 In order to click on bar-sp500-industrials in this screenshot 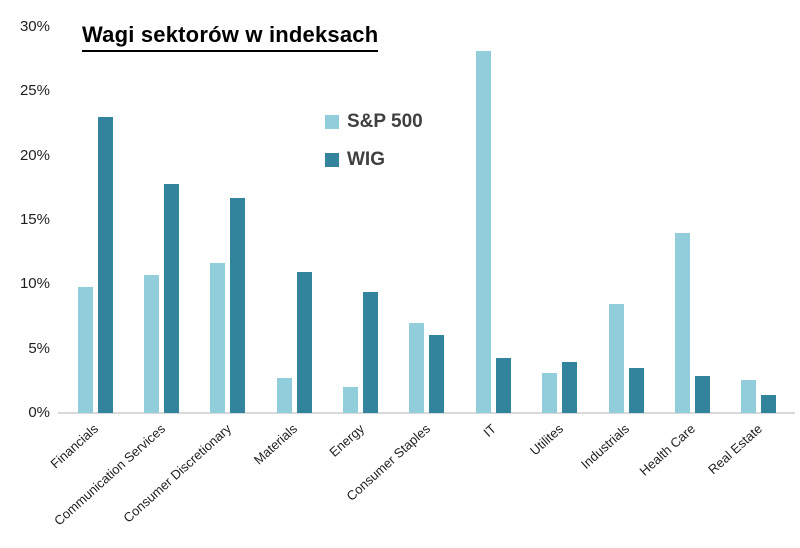, I will do `click(616, 358)`.